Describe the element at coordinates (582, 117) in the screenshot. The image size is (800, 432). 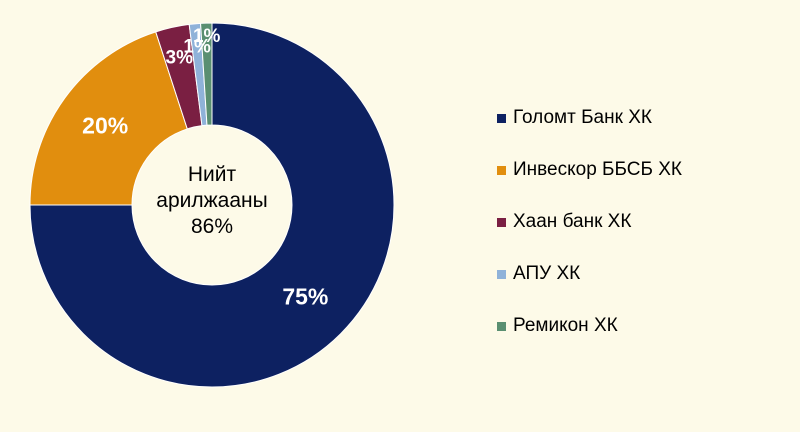
I see `legend-label: Голомт Банк ХК` at that location.